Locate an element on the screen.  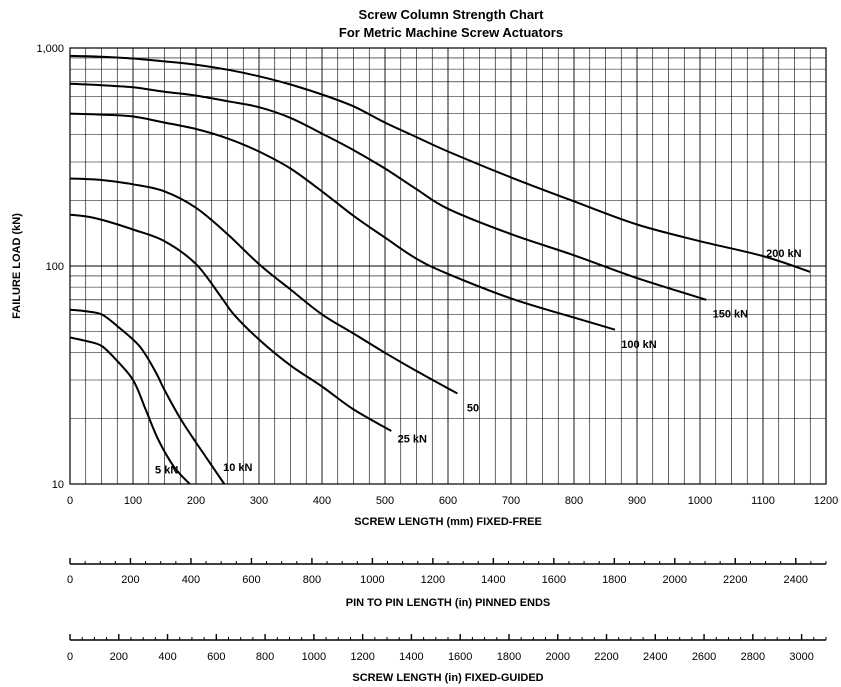
chart-subtitle: For Metric Machine Screw Actuators is located at coordinates (451, 32).